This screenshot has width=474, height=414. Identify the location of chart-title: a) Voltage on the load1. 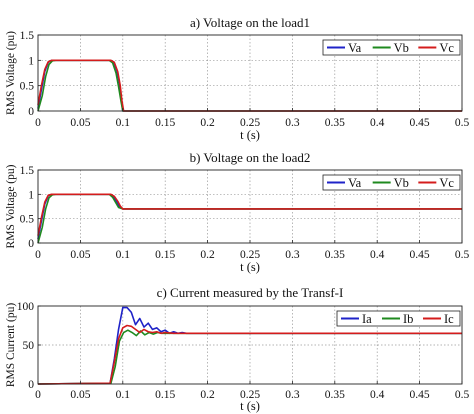
(250, 22).